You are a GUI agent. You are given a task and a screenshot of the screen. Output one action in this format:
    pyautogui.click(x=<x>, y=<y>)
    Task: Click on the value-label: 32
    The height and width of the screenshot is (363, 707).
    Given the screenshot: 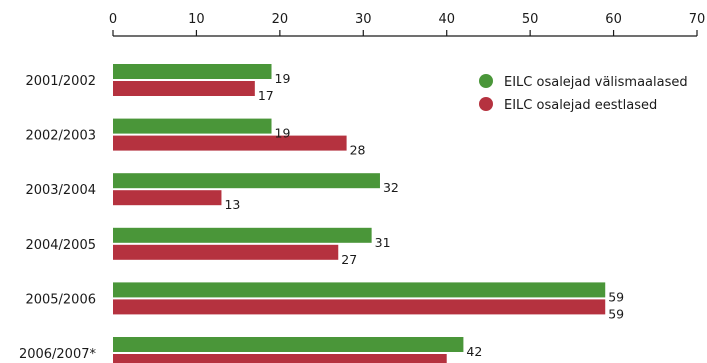 What is the action you would take?
    pyautogui.click(x=391, y=187)
    